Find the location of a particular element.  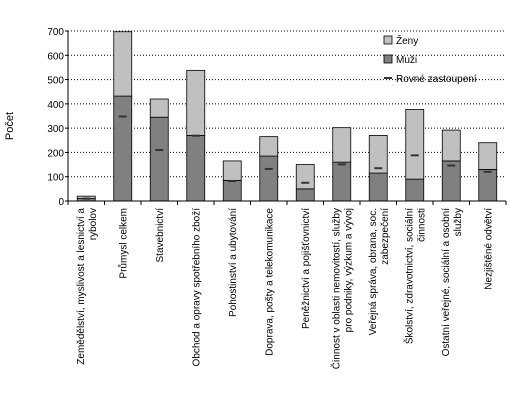

x-category-label-line: Pohostinství a ubytování is located at coordinates (233, 262).